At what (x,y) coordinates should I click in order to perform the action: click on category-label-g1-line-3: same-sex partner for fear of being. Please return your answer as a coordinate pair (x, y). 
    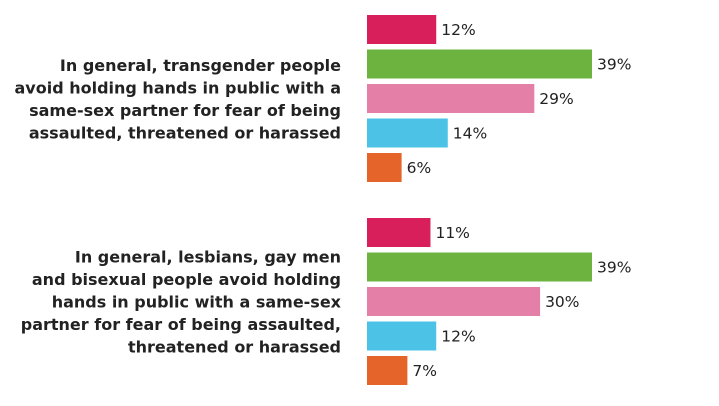
    Looking at the image, I should click on (185, 110).